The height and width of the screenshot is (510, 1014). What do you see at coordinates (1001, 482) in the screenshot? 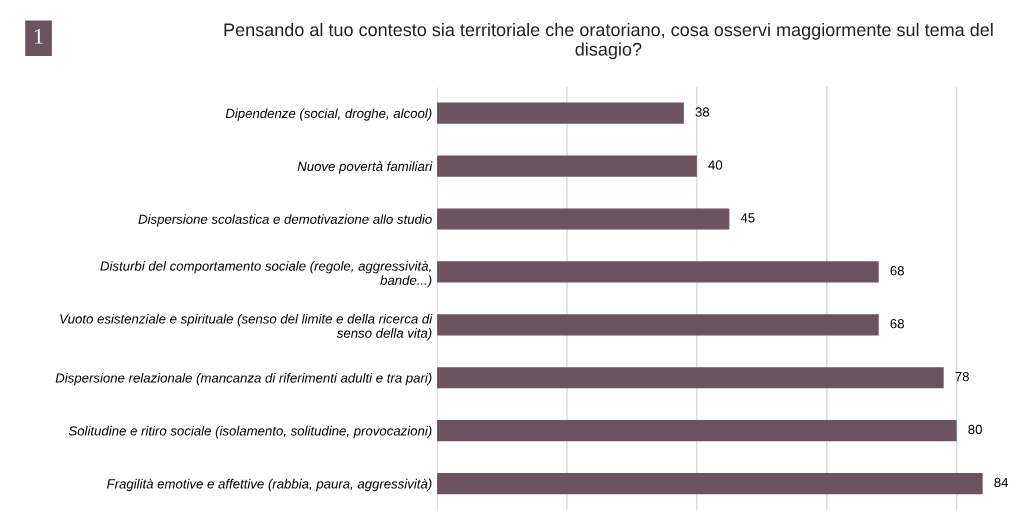
I see `data-label: 84` at bounding box center [1001, 482].